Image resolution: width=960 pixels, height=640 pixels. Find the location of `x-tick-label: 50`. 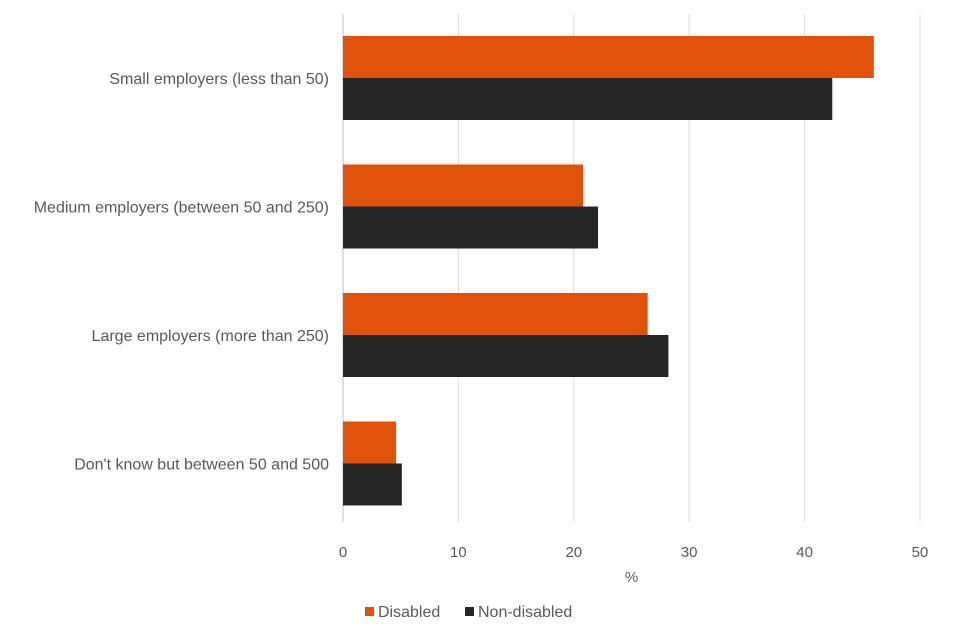

x-tick-label: 50 is located at coordinates (920, 552).